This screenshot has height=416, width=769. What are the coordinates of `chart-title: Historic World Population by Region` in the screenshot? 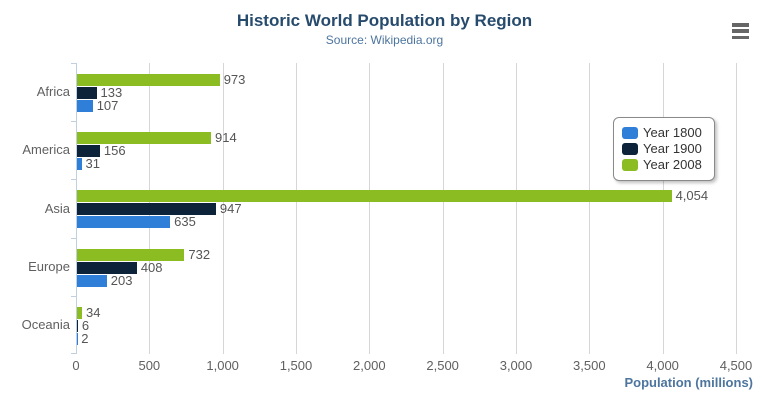 It's located at (384, 20).